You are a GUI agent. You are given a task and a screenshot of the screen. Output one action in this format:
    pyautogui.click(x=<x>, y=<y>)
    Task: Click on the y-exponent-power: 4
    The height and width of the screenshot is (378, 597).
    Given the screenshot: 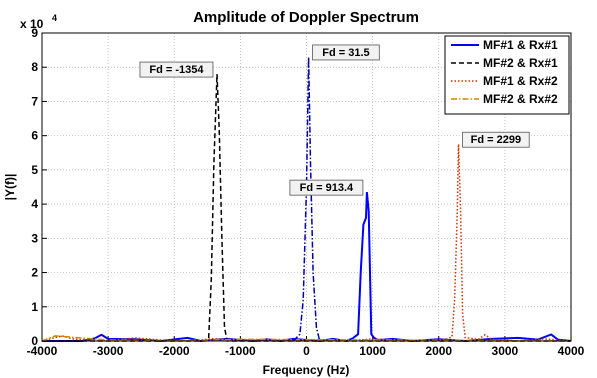 What is the action you would take?
    pyautogui.click(x=54, y=18)
    